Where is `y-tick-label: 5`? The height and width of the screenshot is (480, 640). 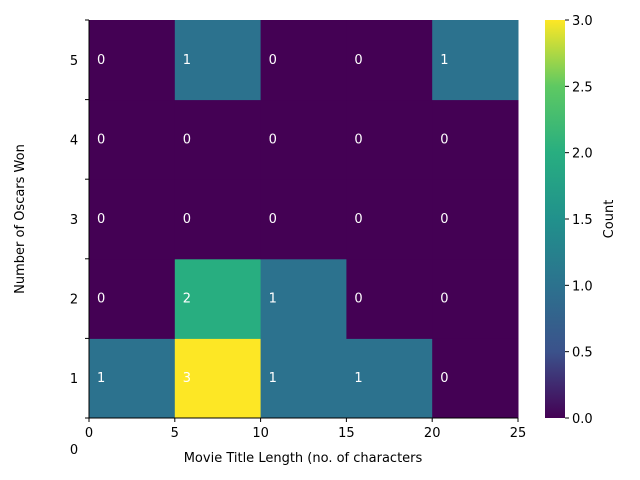
y-tick-label: 5 is located at coordinates (74, 61).